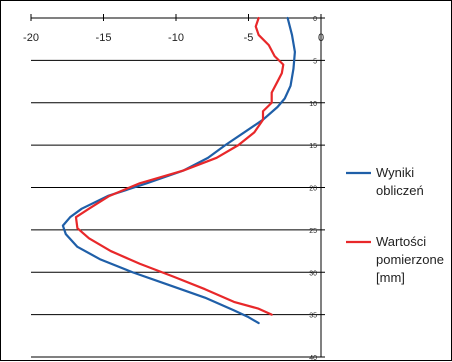 Image resolution: width=452 pixels, height=362 pixels. What do you see at coordinates (173, 29) in the screenshot?
I see `x-axis-ticks: -20 -15 -10 -5 0` at bounding box center [173, 29].